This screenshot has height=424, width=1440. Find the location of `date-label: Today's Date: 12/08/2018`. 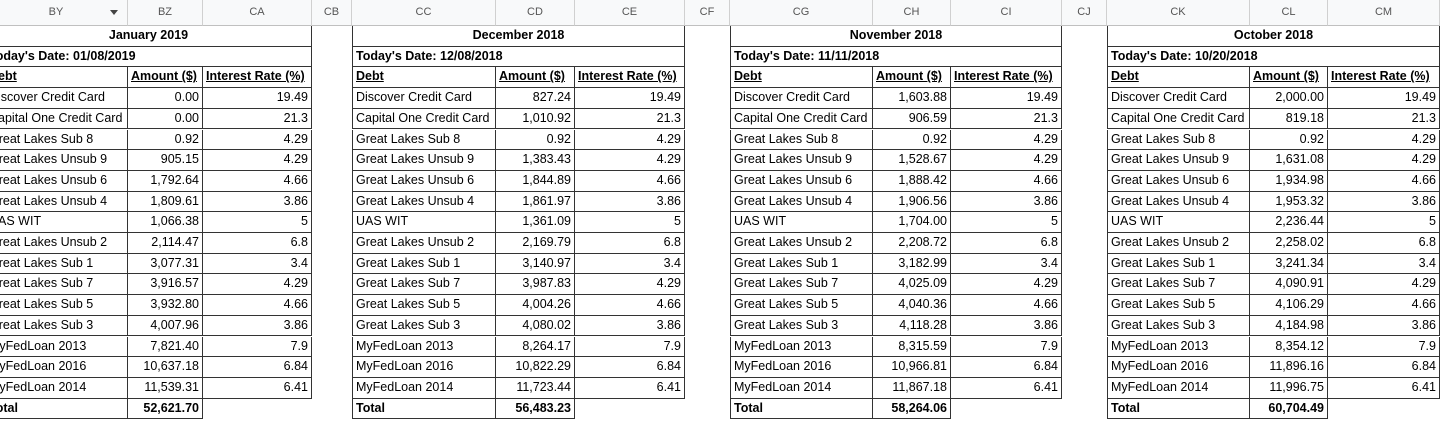

date-label: Today's Date: 12/08/2018 is located at coordinates (518, 57).